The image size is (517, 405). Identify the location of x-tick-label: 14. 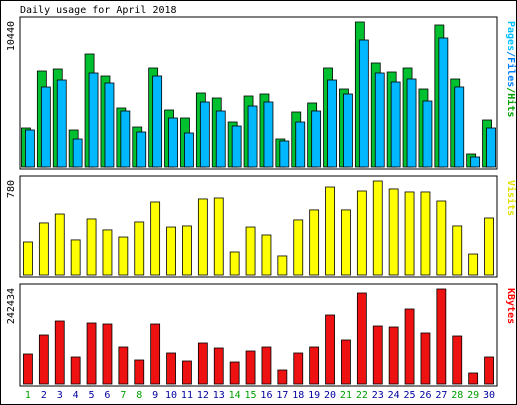
(235, 395).